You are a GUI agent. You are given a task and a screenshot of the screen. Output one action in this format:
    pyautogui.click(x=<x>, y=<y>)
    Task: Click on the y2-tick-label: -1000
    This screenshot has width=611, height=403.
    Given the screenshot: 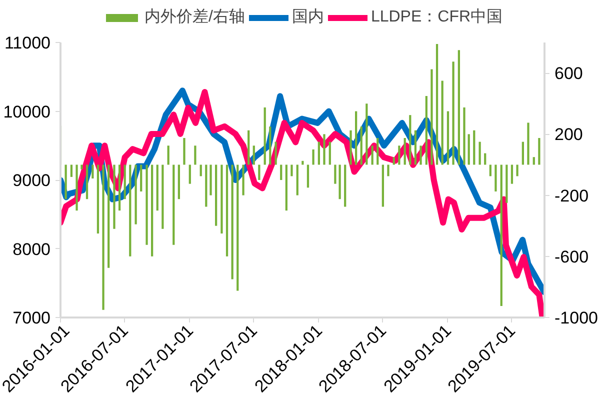 What is the action you would take?
    pyautogui.click(x=576, y=318)
    